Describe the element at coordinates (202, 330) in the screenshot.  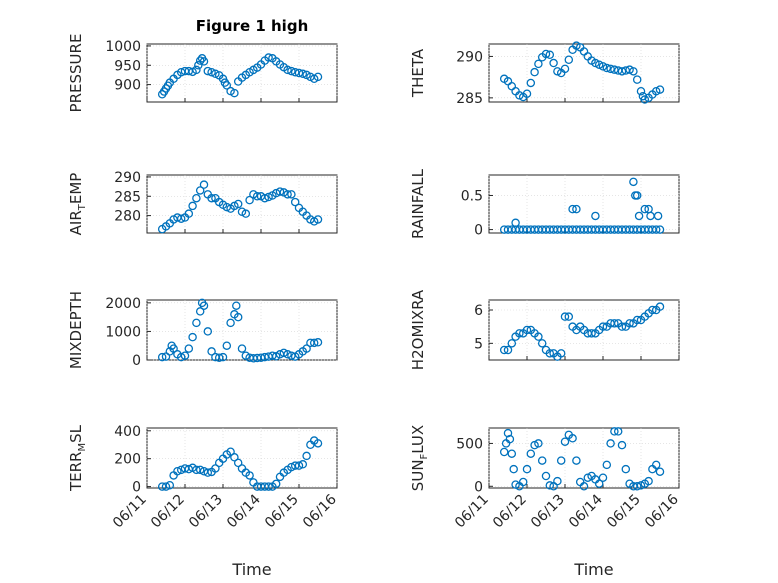
I see `panel-4: 0 1000 2000 MIXDEPTH` at that location.